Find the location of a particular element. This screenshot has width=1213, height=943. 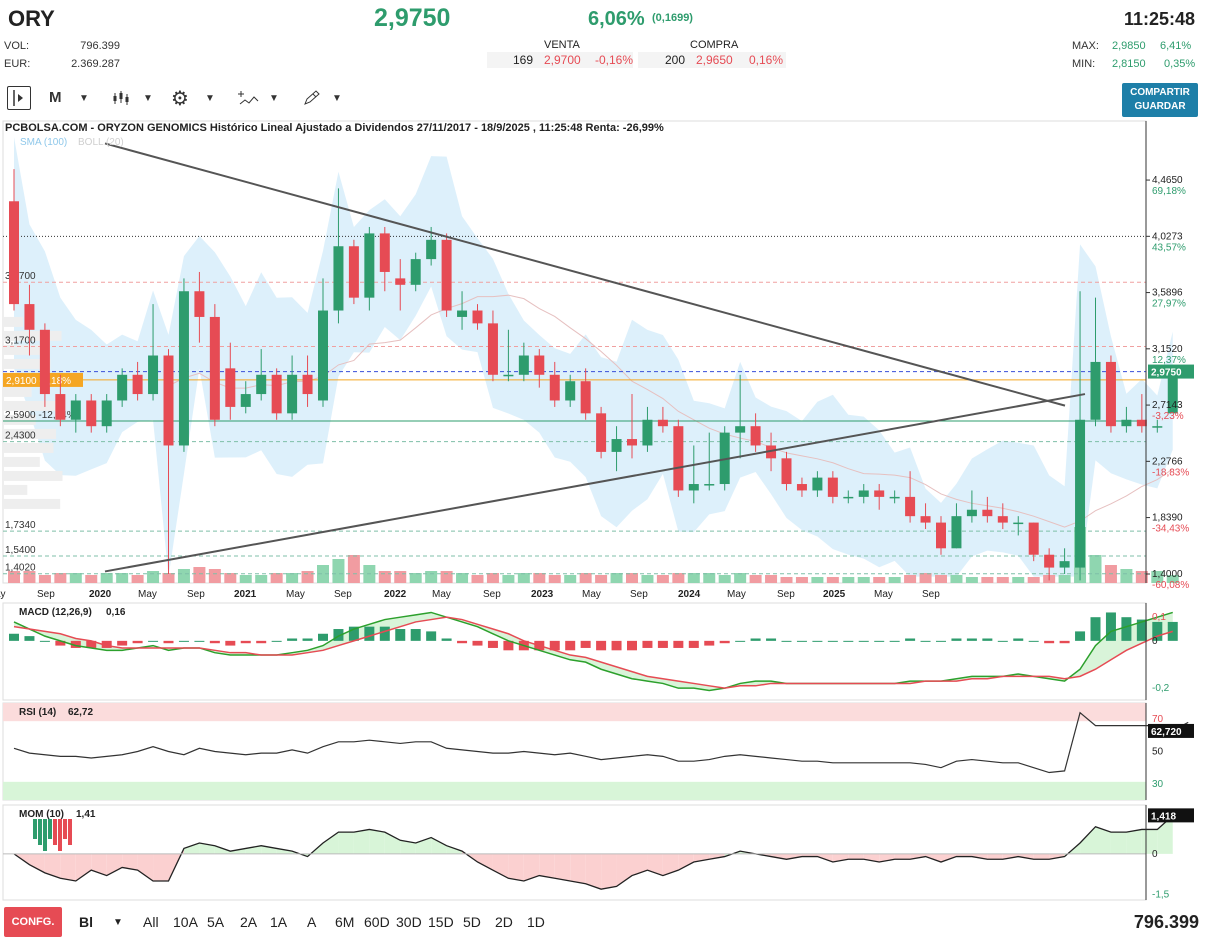

mom-last-label: 1,418 is located at coordinates (1163, 816).